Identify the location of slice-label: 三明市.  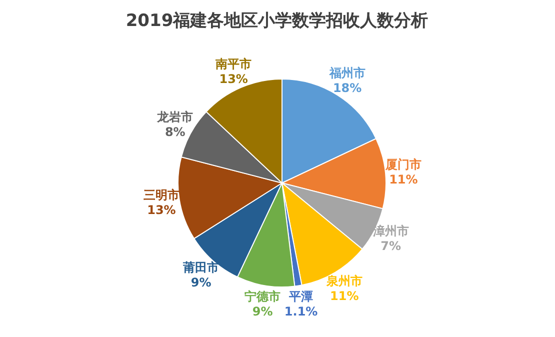
(161, 195).